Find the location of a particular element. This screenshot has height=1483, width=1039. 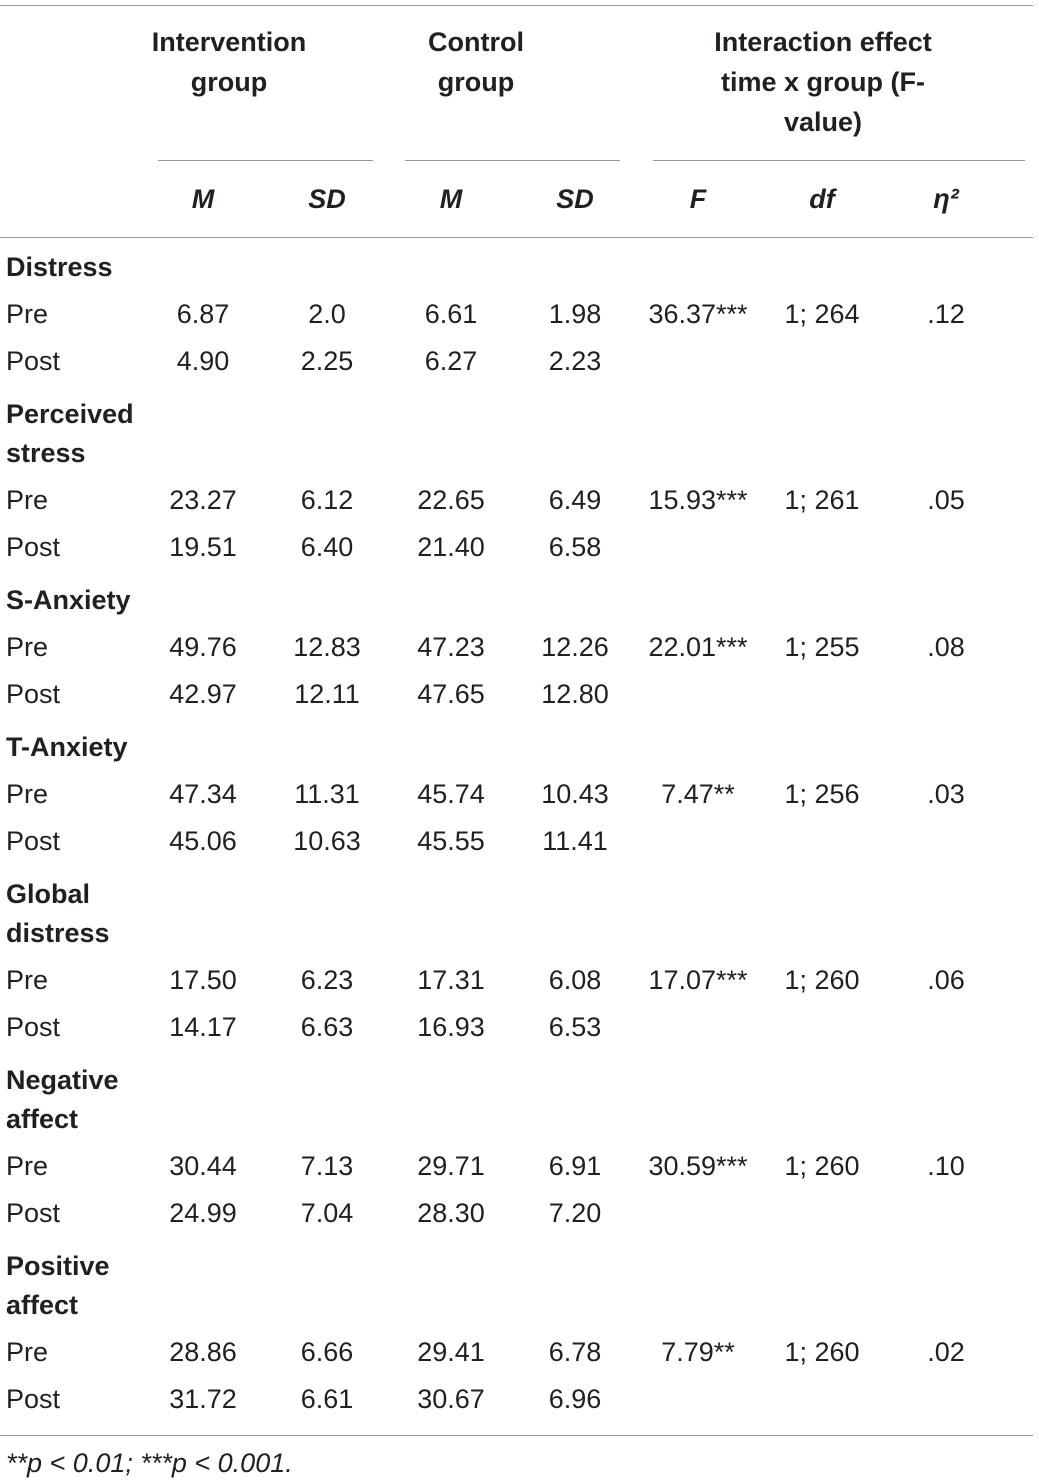

table-row: Pre 6.87 2.0 6.61 1.98 36.37*** 1; 264 .12 is located at coordinates (519, 314).